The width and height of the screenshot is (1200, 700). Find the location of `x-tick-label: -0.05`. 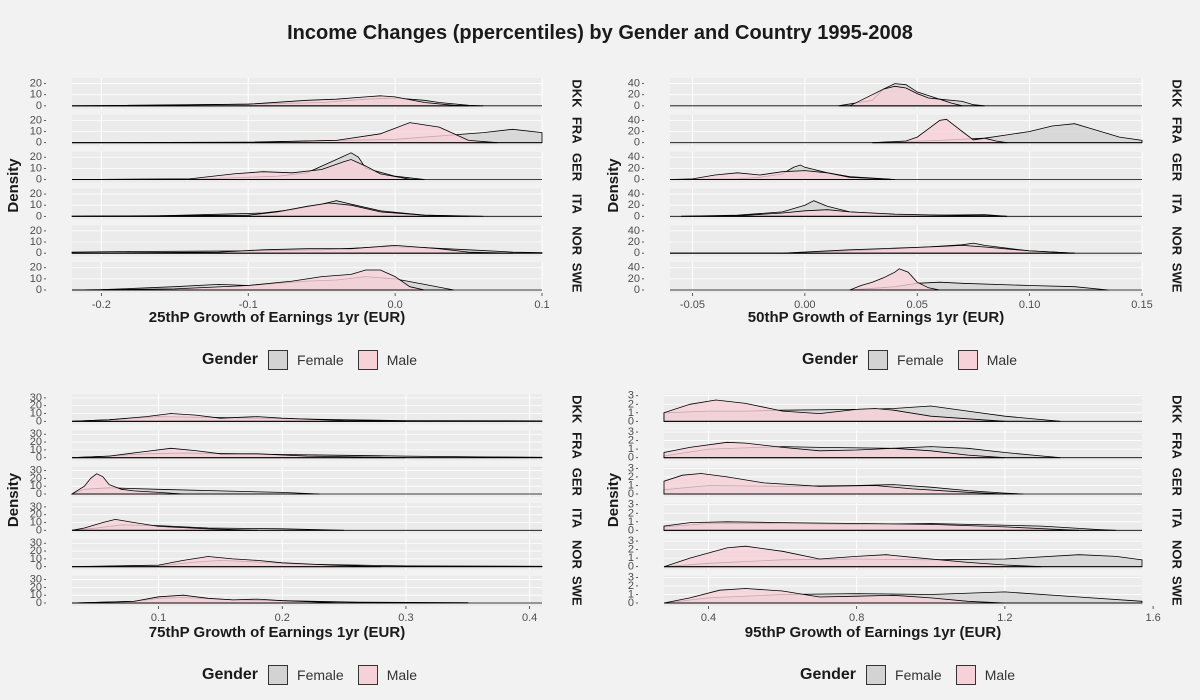

x-tick-label: -0.05 is located at coordinates (692, 305).